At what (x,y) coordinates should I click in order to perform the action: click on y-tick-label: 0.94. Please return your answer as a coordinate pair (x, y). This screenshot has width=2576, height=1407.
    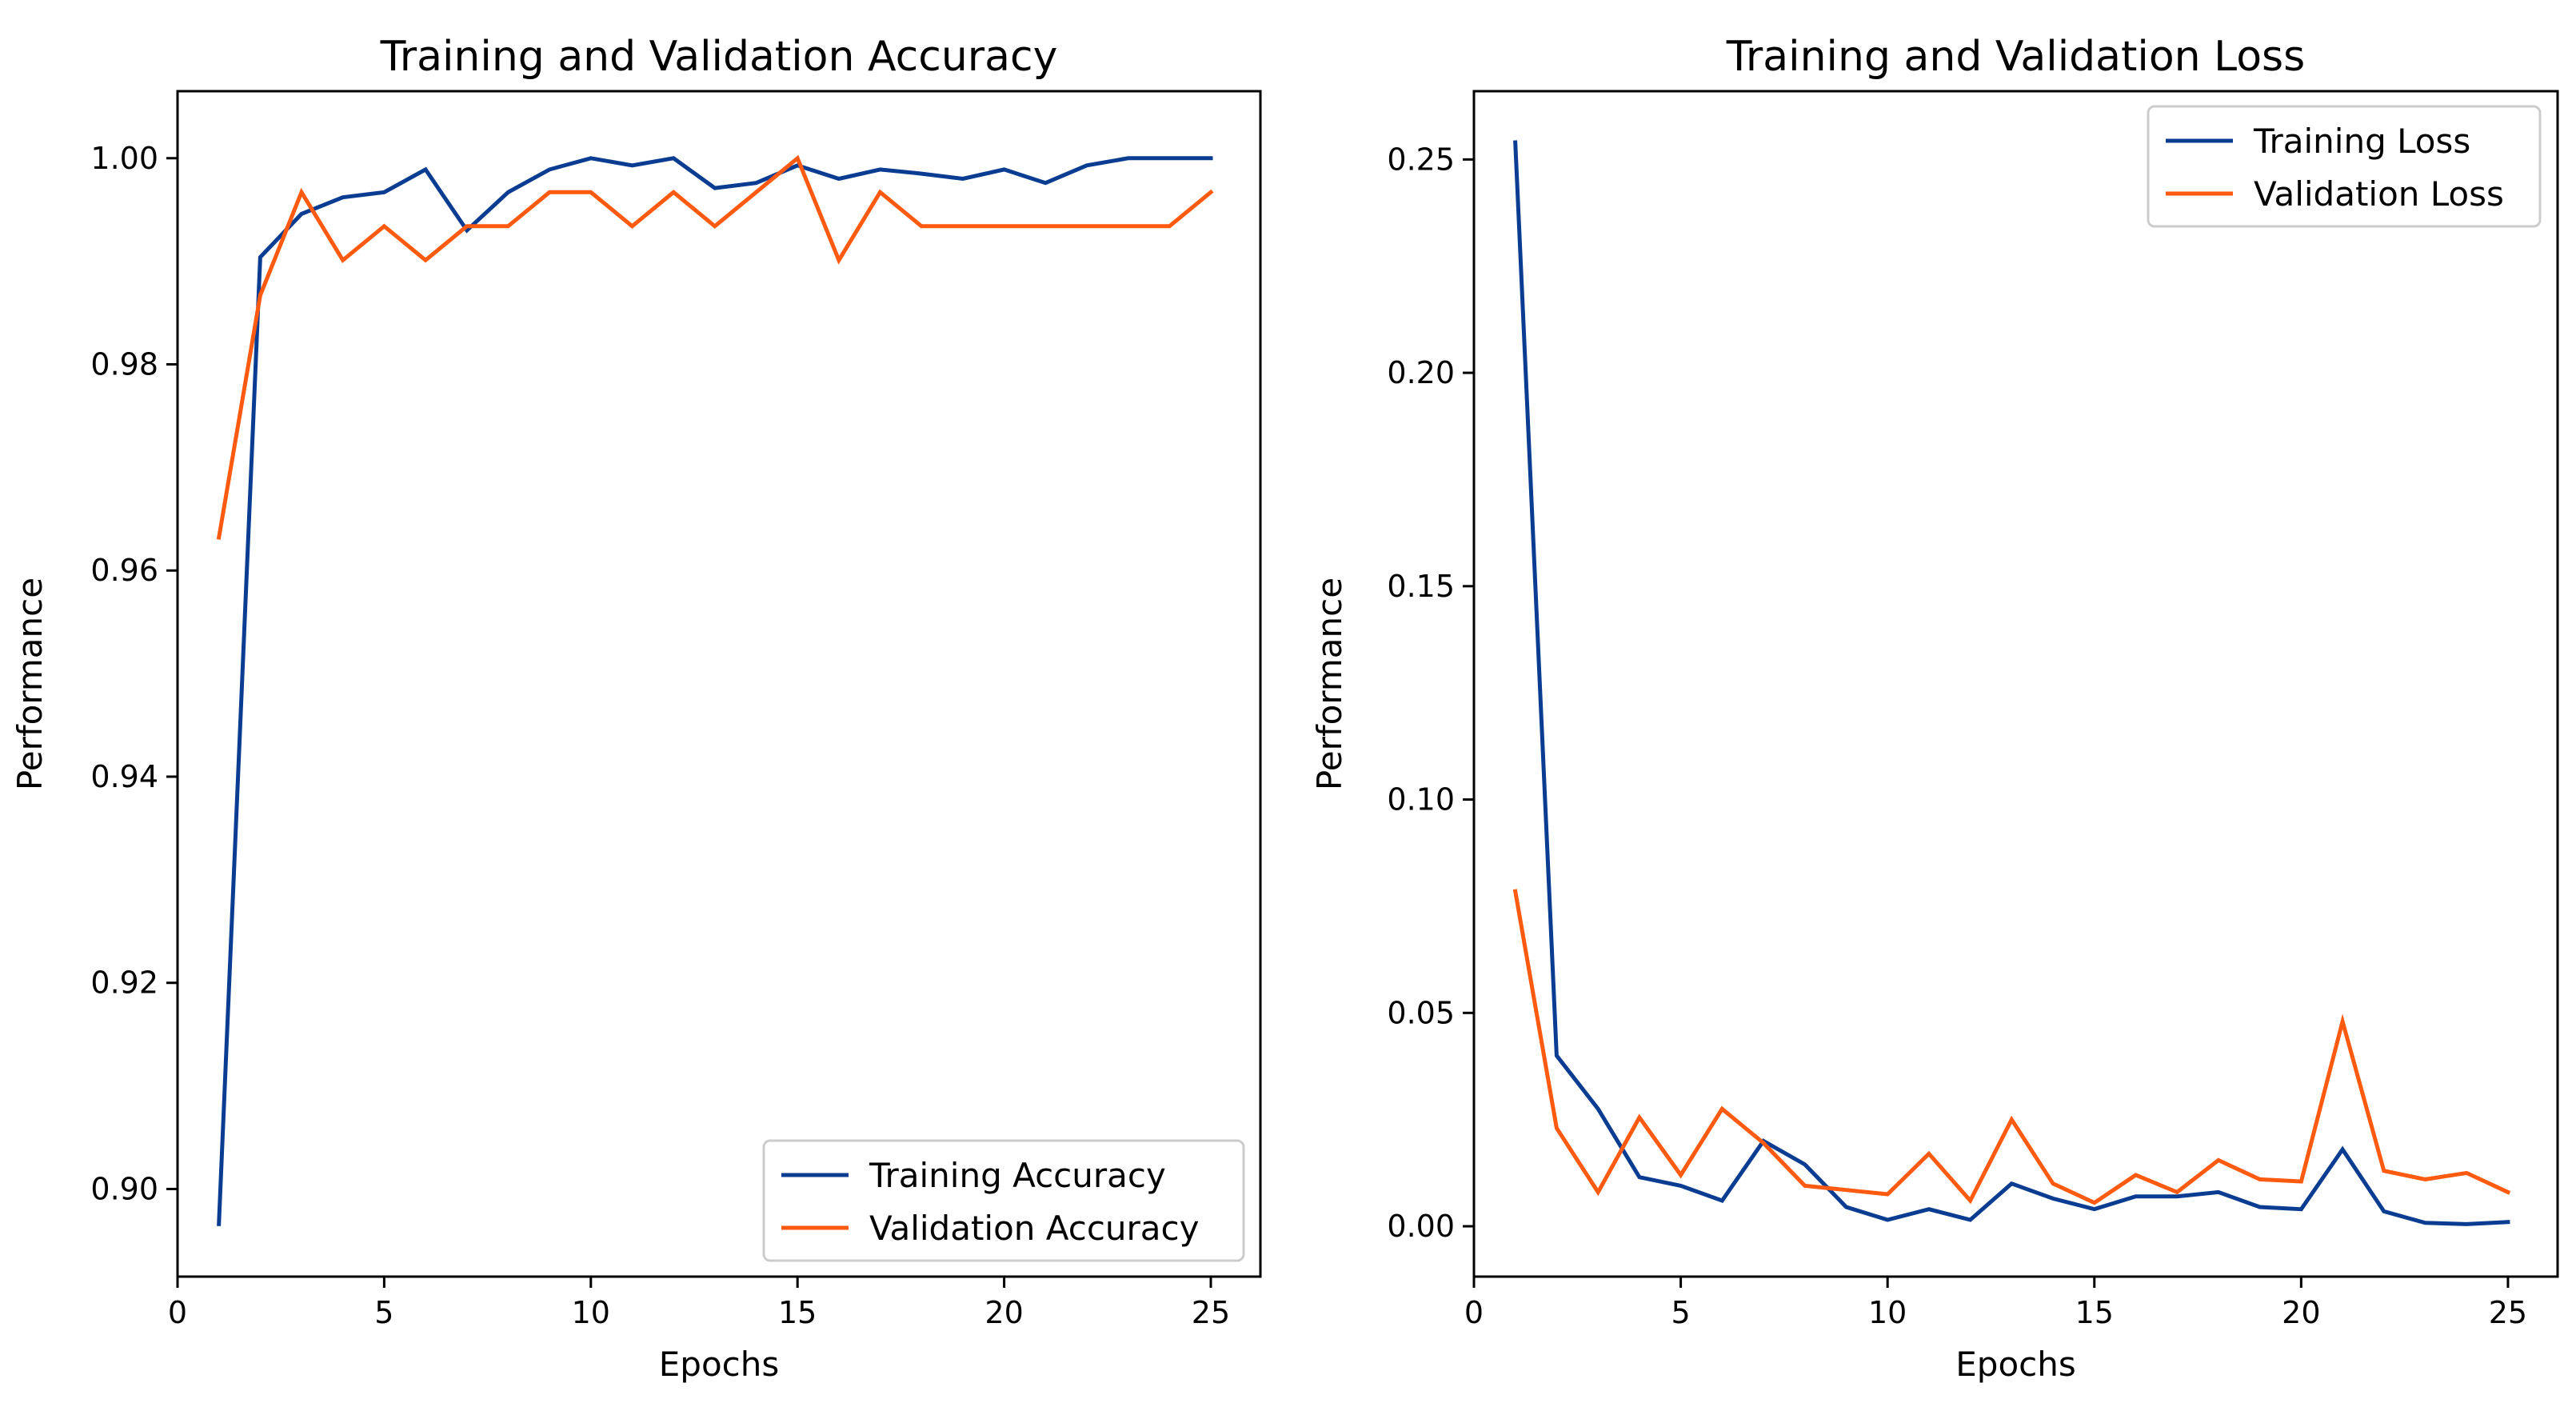
    Looking at the image, I should click on (124, 776).